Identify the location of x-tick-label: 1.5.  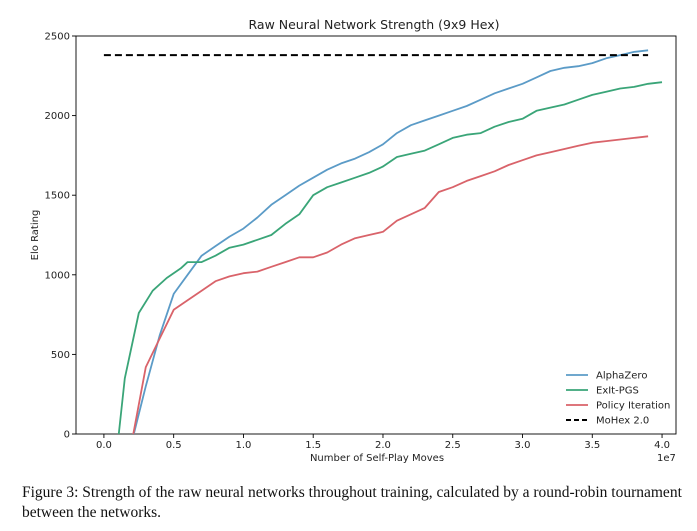
(313, 445).